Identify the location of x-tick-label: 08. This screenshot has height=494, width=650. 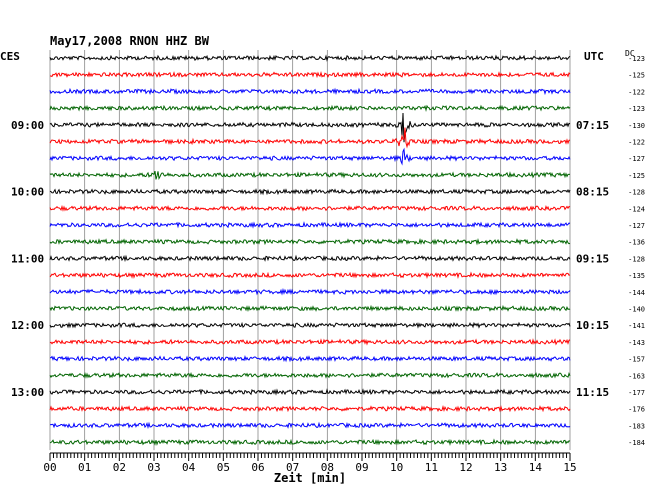
(327, 467).